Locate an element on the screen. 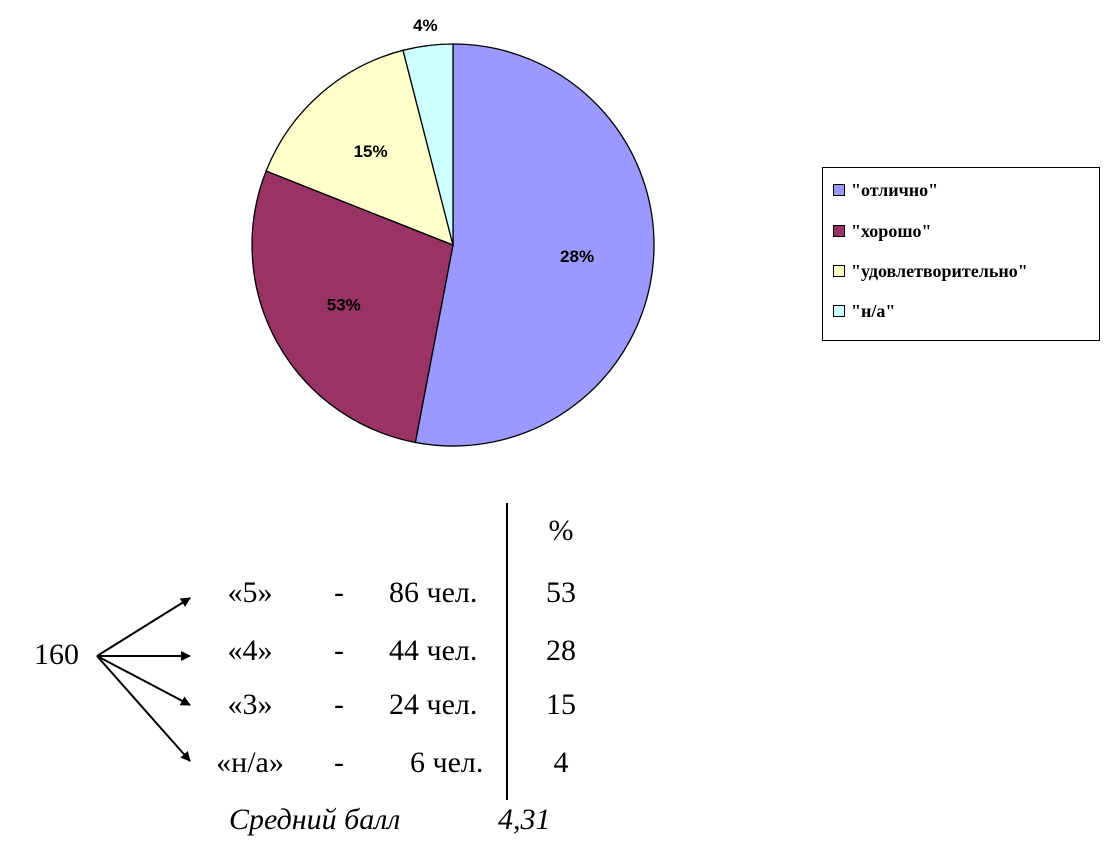 The height and width of the screenshot is (841, 1104). row-percent: 53 is located at coordinates (561, 592).